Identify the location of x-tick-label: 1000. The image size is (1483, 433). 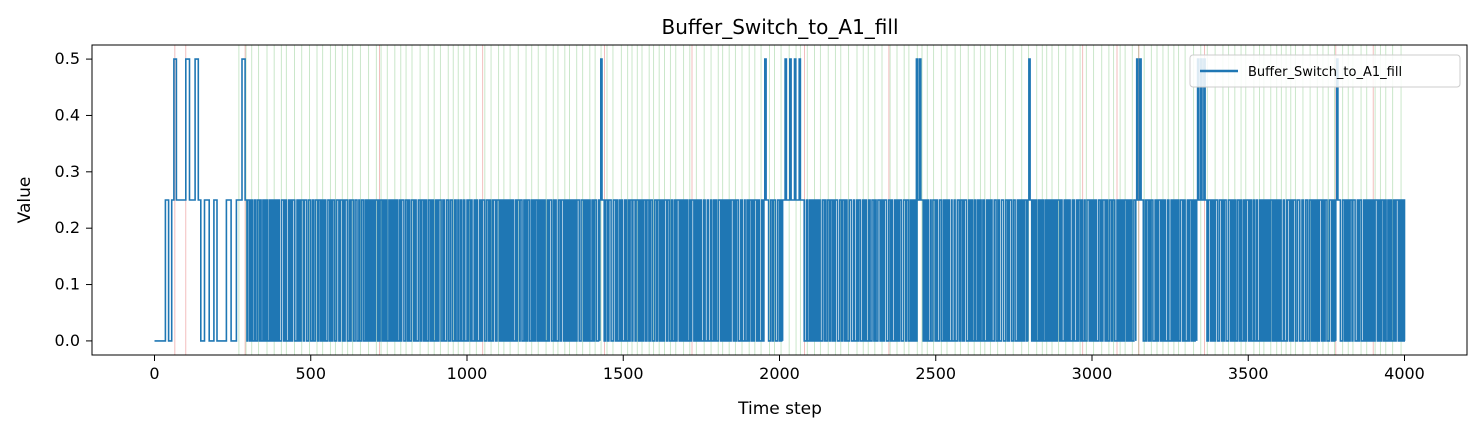
(467, 373).